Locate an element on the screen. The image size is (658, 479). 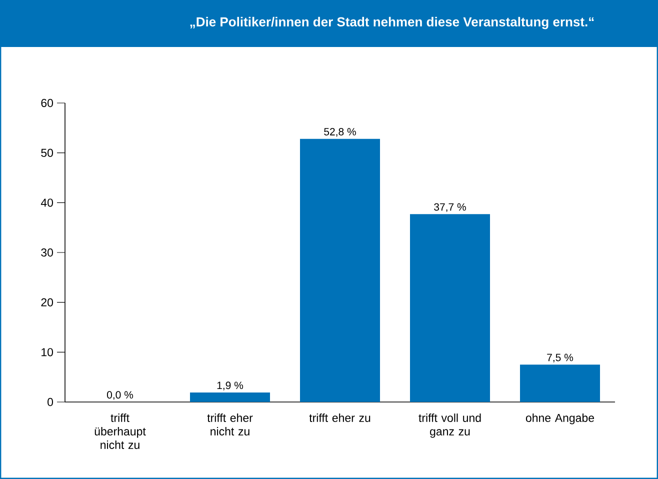
data-label: 37,7 % is located at coordinates (450, 207).